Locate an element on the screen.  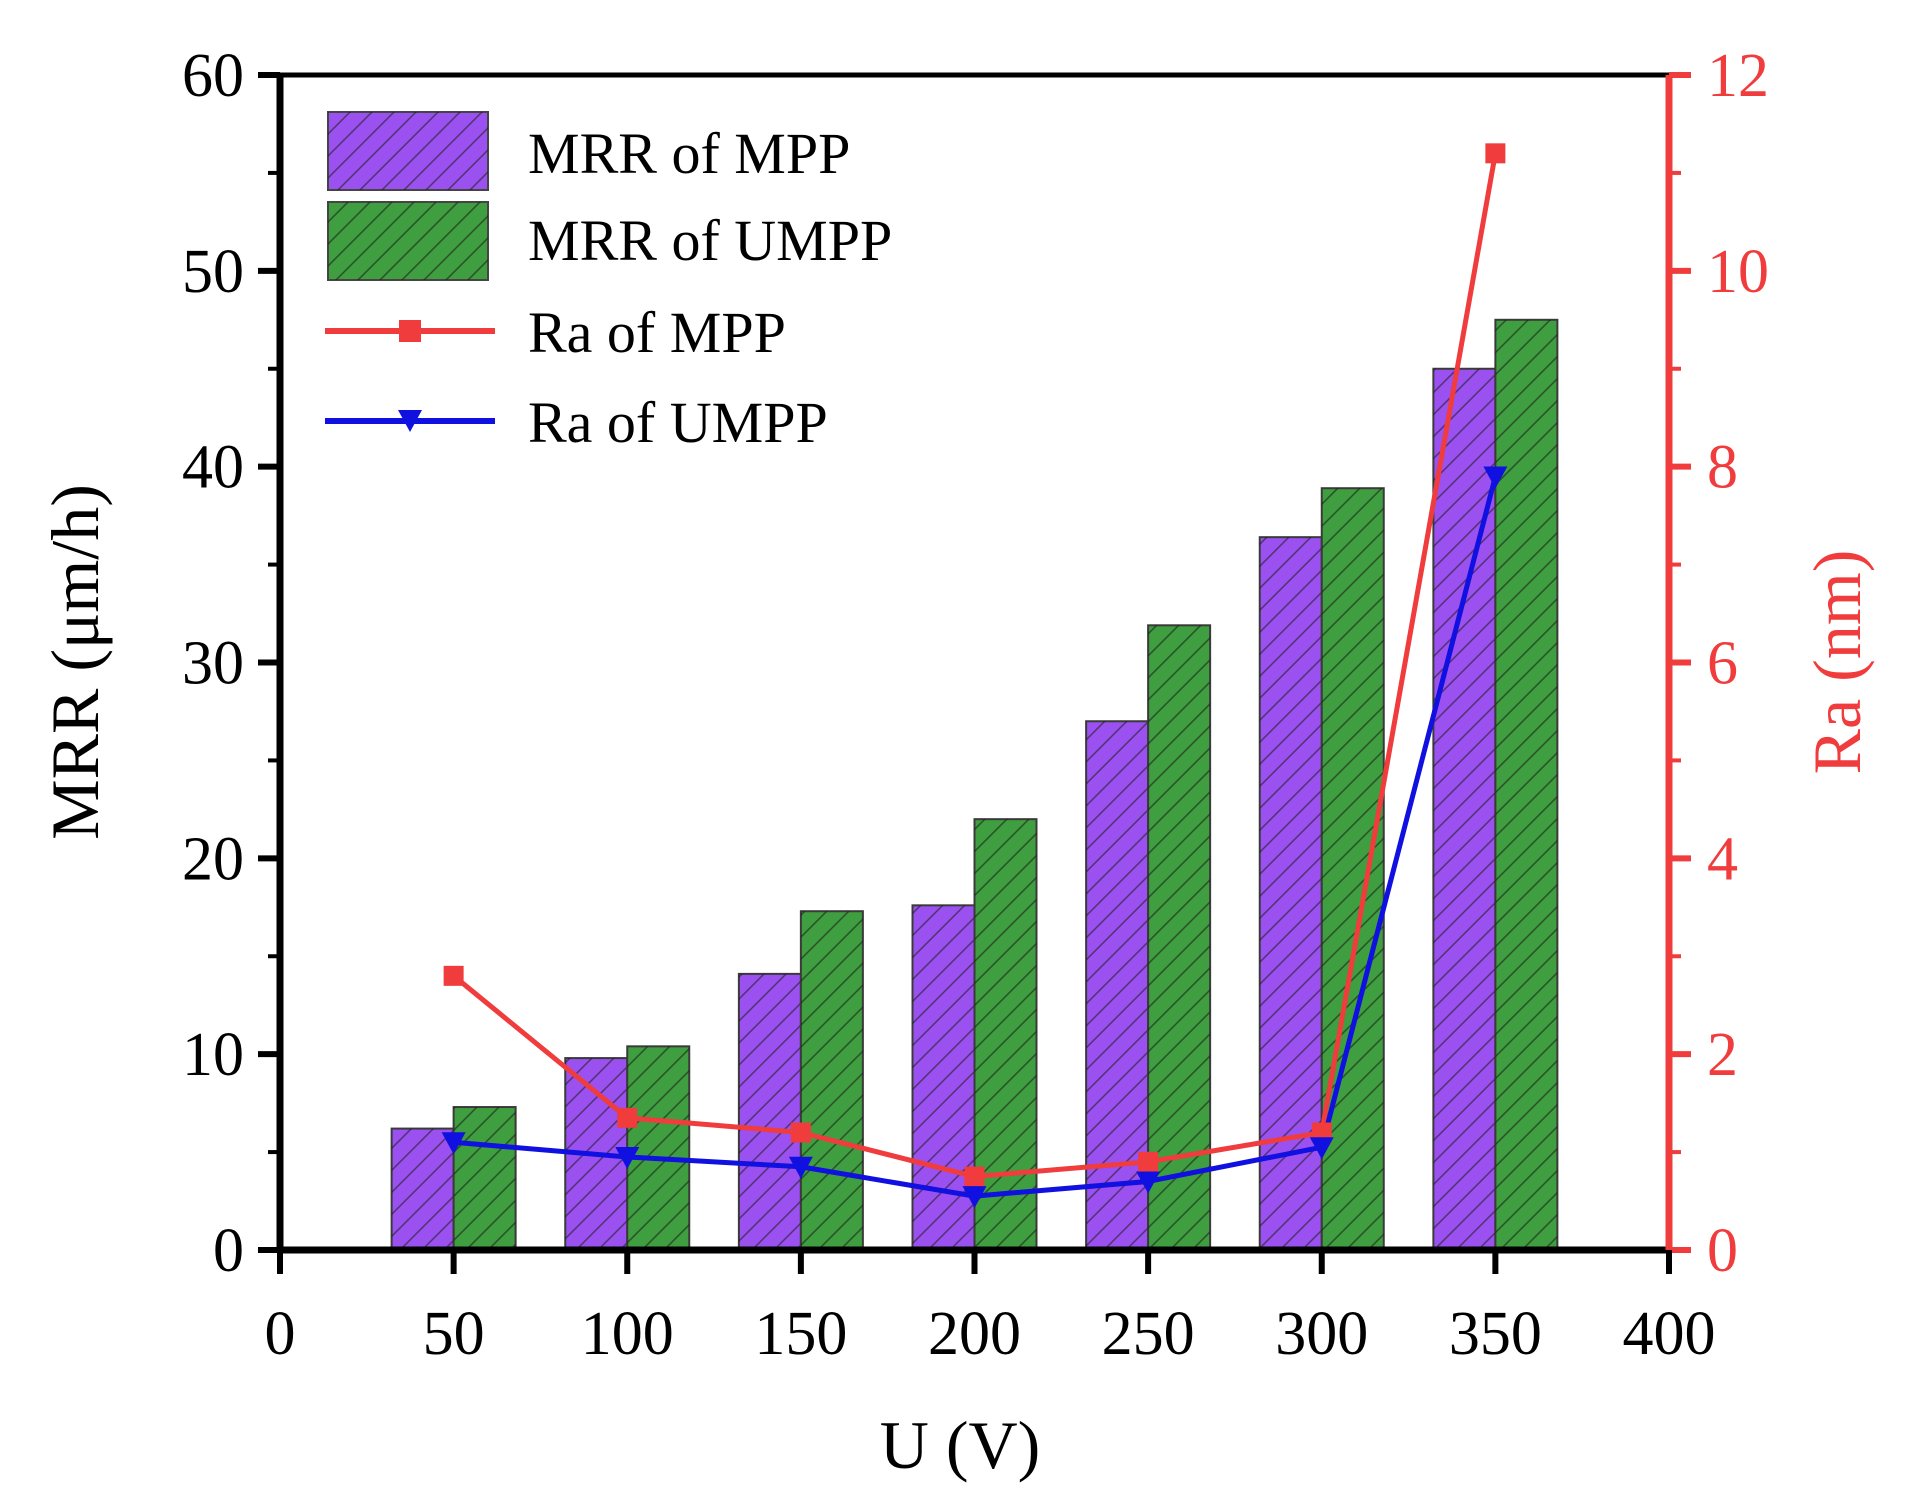
bar-mrr-of-mpp-50-hatch is located at coordinates (422, 1189).